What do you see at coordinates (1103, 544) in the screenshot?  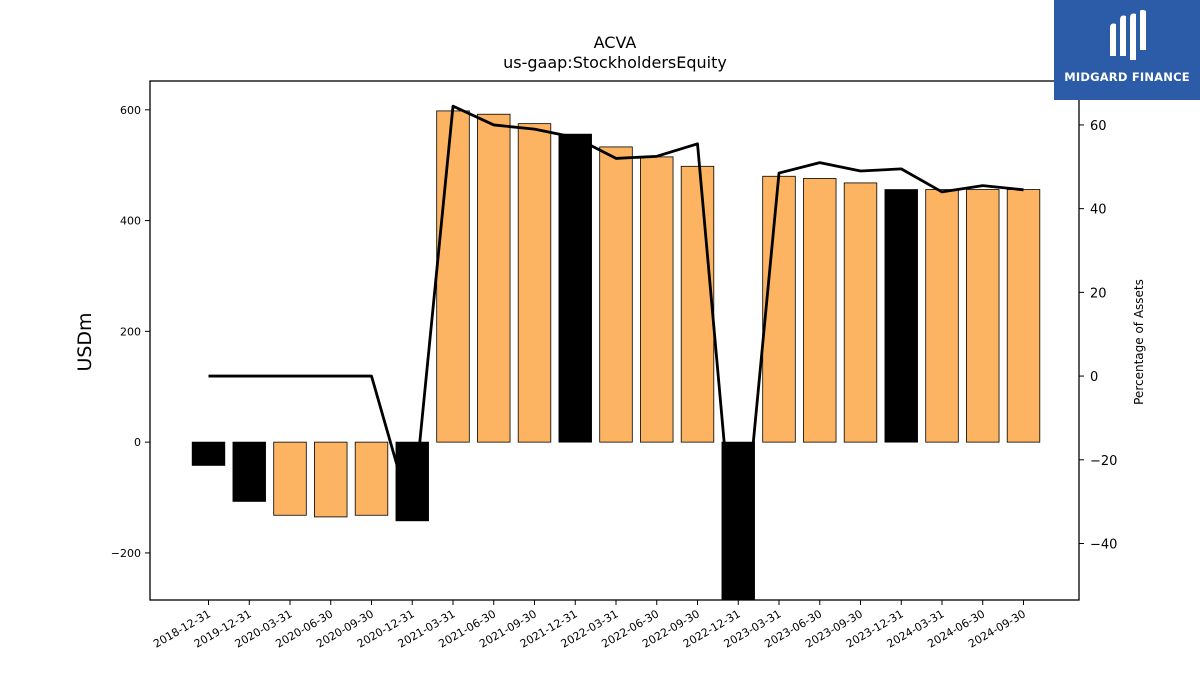 I see `right-tick-label: −40` at bounding box center [1103, 544].